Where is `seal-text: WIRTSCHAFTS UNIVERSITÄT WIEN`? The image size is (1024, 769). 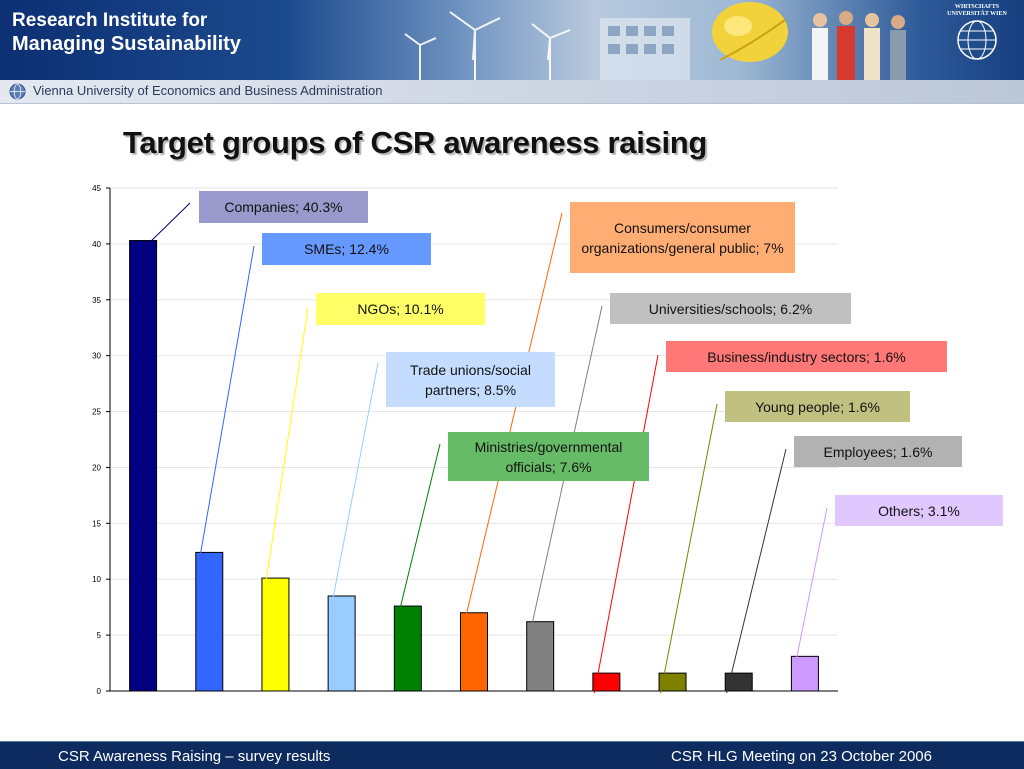
seal-text: WIRTSCHAFTS UNIVERSITÄT WIEN is located at coordinates (977, 10).